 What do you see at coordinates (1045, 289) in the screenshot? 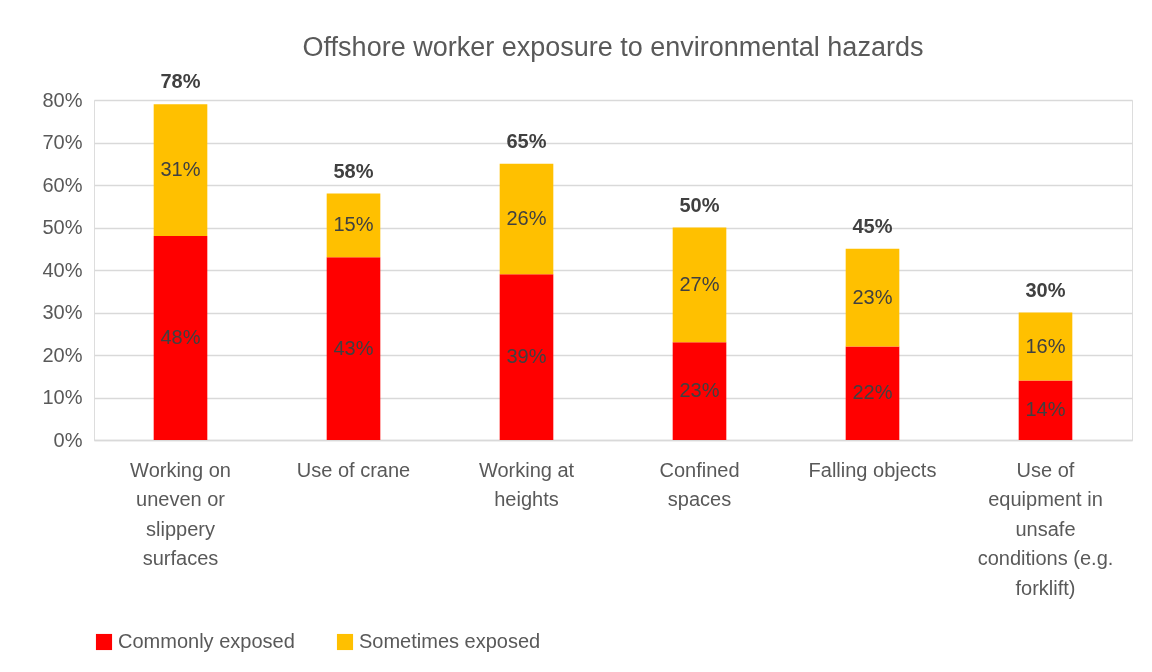
I see `total-label: 30%` at bounding box center [1045, 289].